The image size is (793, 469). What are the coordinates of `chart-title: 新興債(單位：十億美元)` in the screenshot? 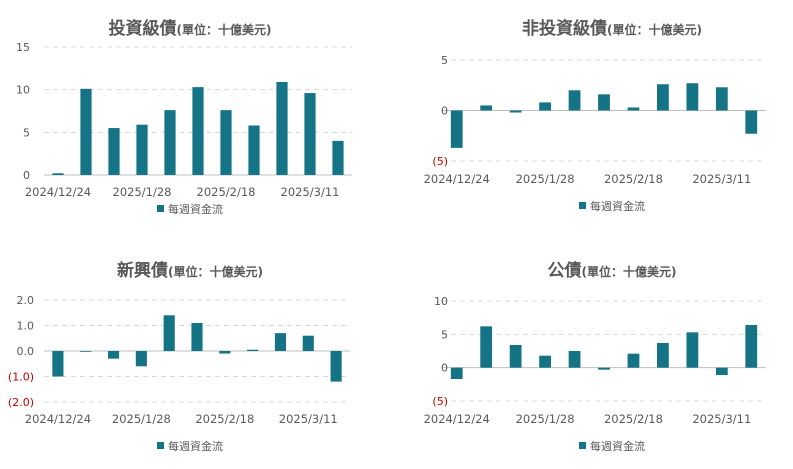 It's located at (190, 270).